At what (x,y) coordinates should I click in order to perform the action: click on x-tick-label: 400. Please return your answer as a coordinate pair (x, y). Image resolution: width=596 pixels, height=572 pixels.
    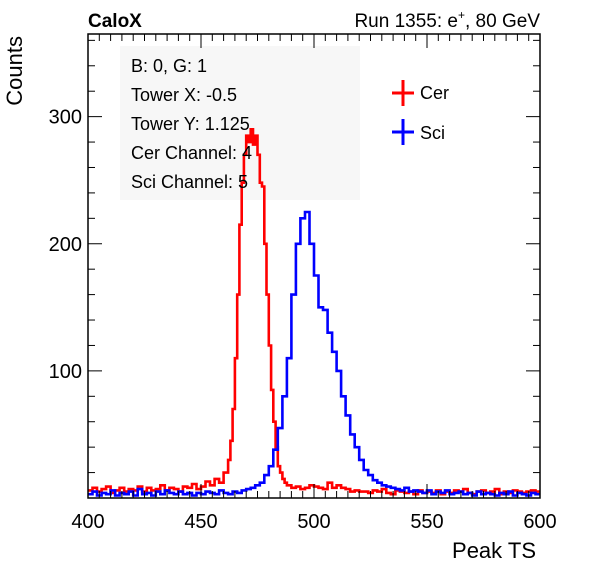
    Looking at the image, I should click on (87, 522).